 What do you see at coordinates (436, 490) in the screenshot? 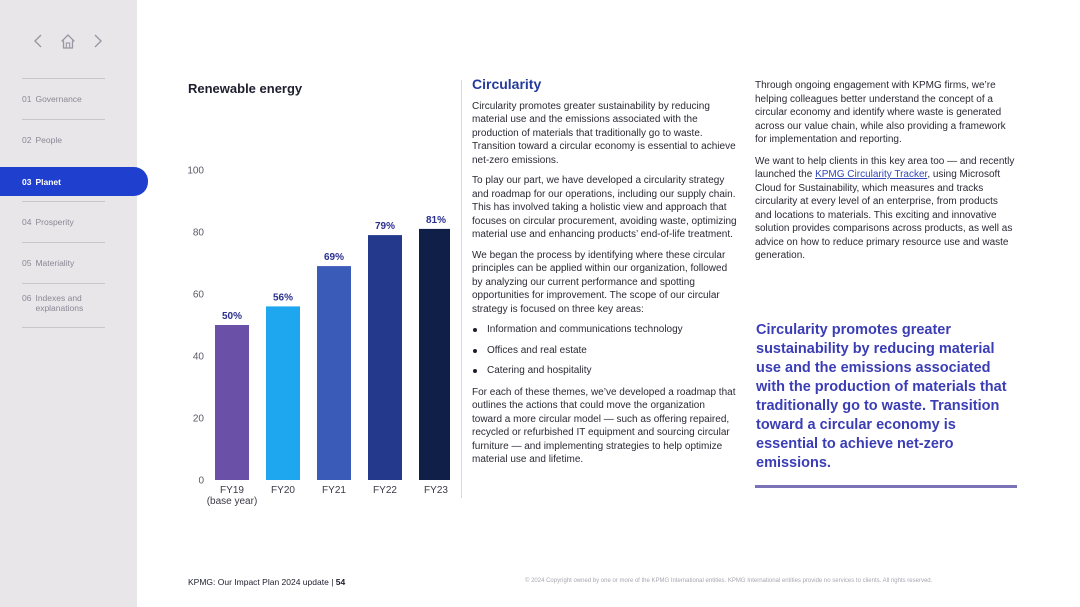
I see `x-tick-label: FY23` at bounding box center [436, 490].